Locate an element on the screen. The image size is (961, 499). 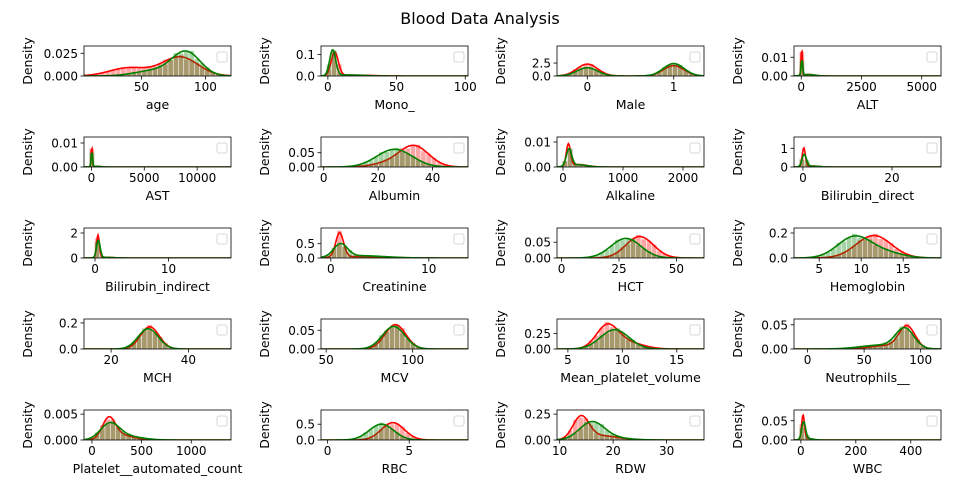
y-tick-label: 0.00 is located at coordinates (537, 441).